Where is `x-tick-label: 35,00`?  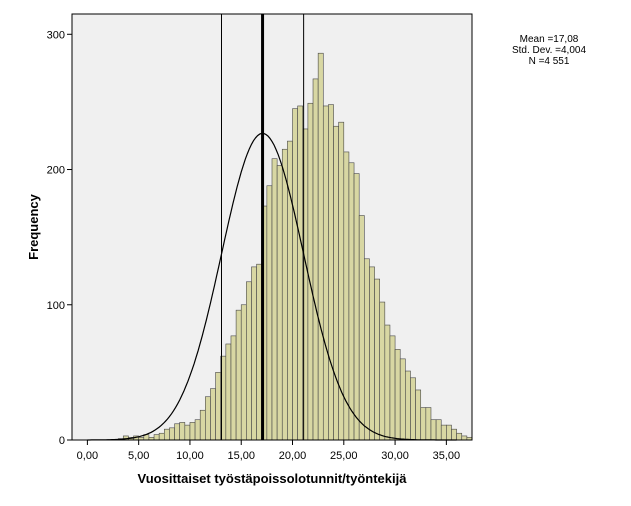
x-tick-label: 35,00 is located at coordinates (447, 456).